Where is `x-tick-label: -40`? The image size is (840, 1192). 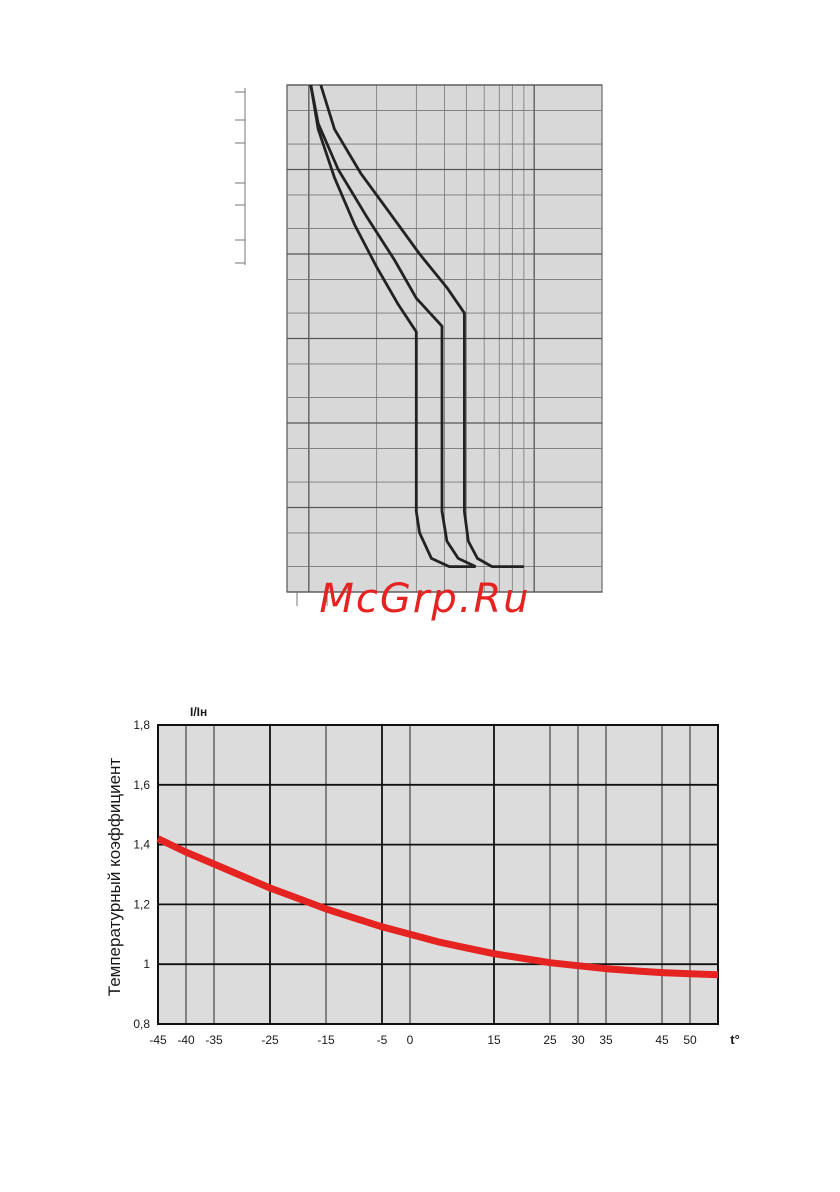 x-tick-label: -40 is located at coordinates (186, 1040).